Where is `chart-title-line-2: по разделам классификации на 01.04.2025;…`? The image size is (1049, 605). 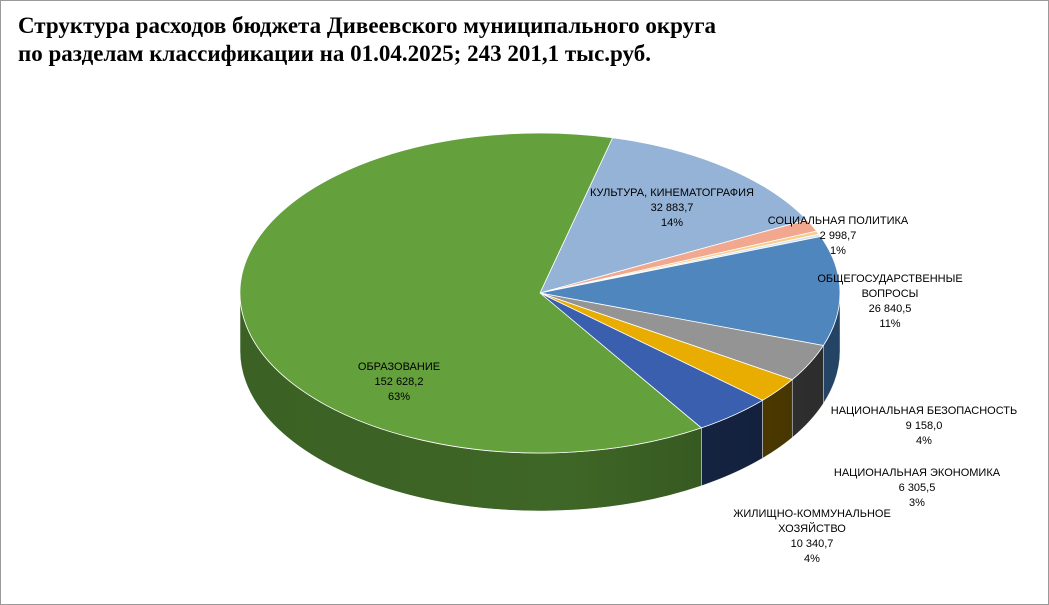
chart-title-line-2: по разделам классификации на 01.04.2025;… is located at coordinates (334, 53).